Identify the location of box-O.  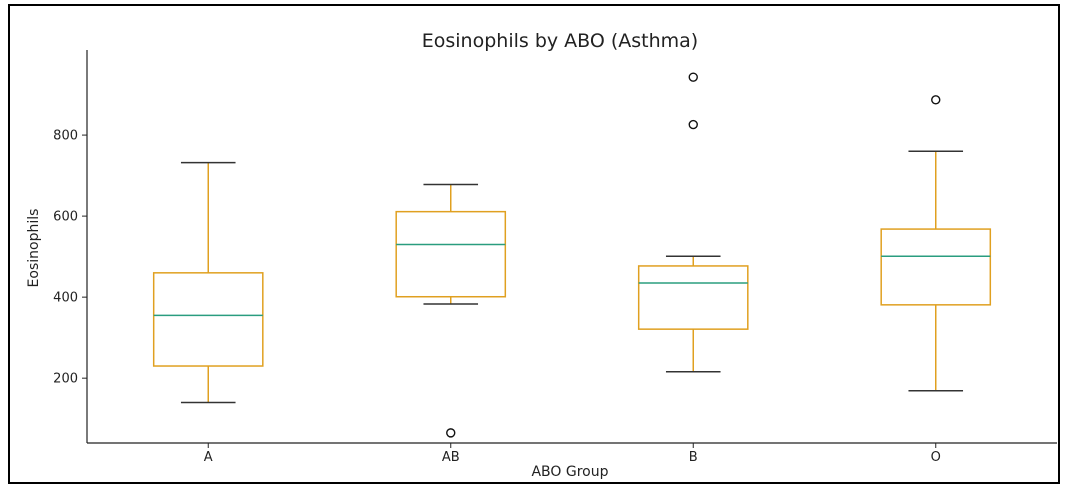
(936, 243).